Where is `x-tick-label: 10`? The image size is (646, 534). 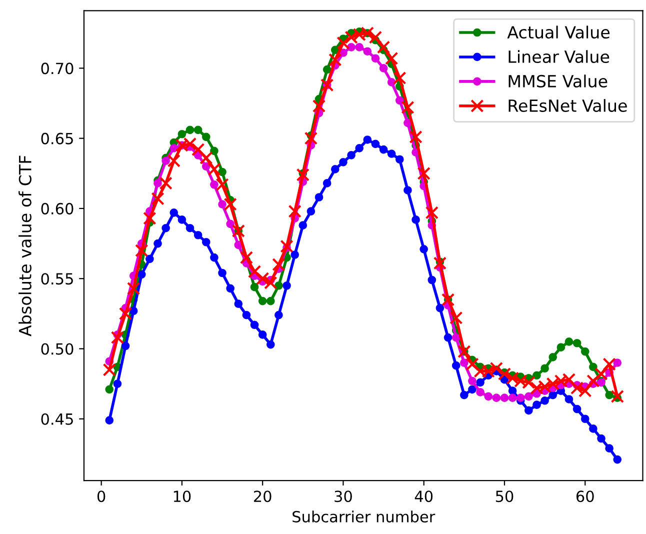
x-tick-label: 10 is located at coordinates (182, 496).